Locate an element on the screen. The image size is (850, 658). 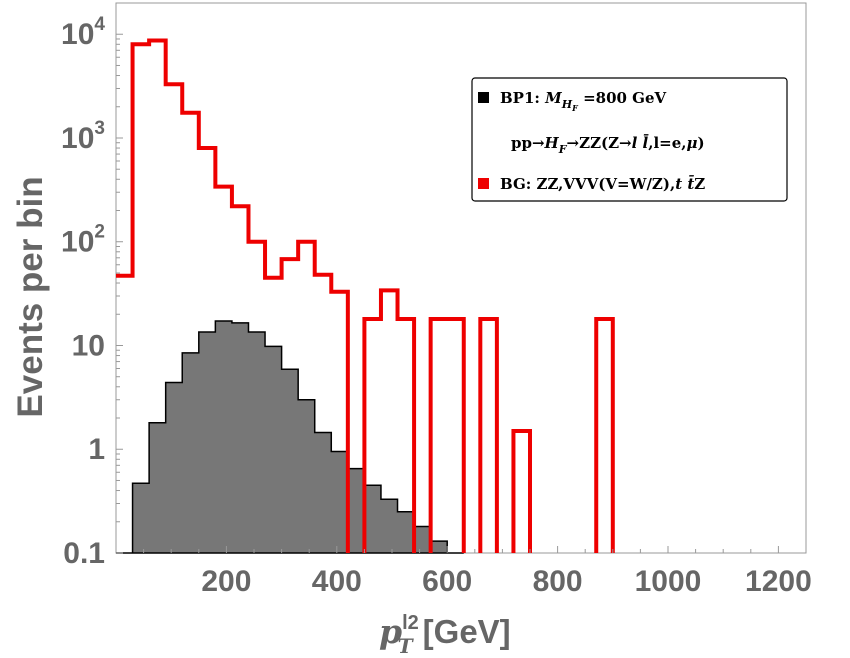
x-tick-label: 600 is located at coordinates (447, 581).